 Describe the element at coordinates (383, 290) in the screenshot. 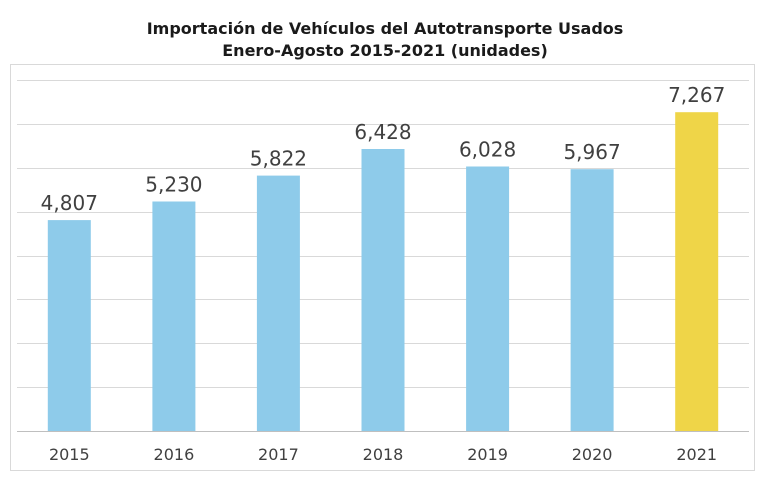

I see `bar-2018` at that location.